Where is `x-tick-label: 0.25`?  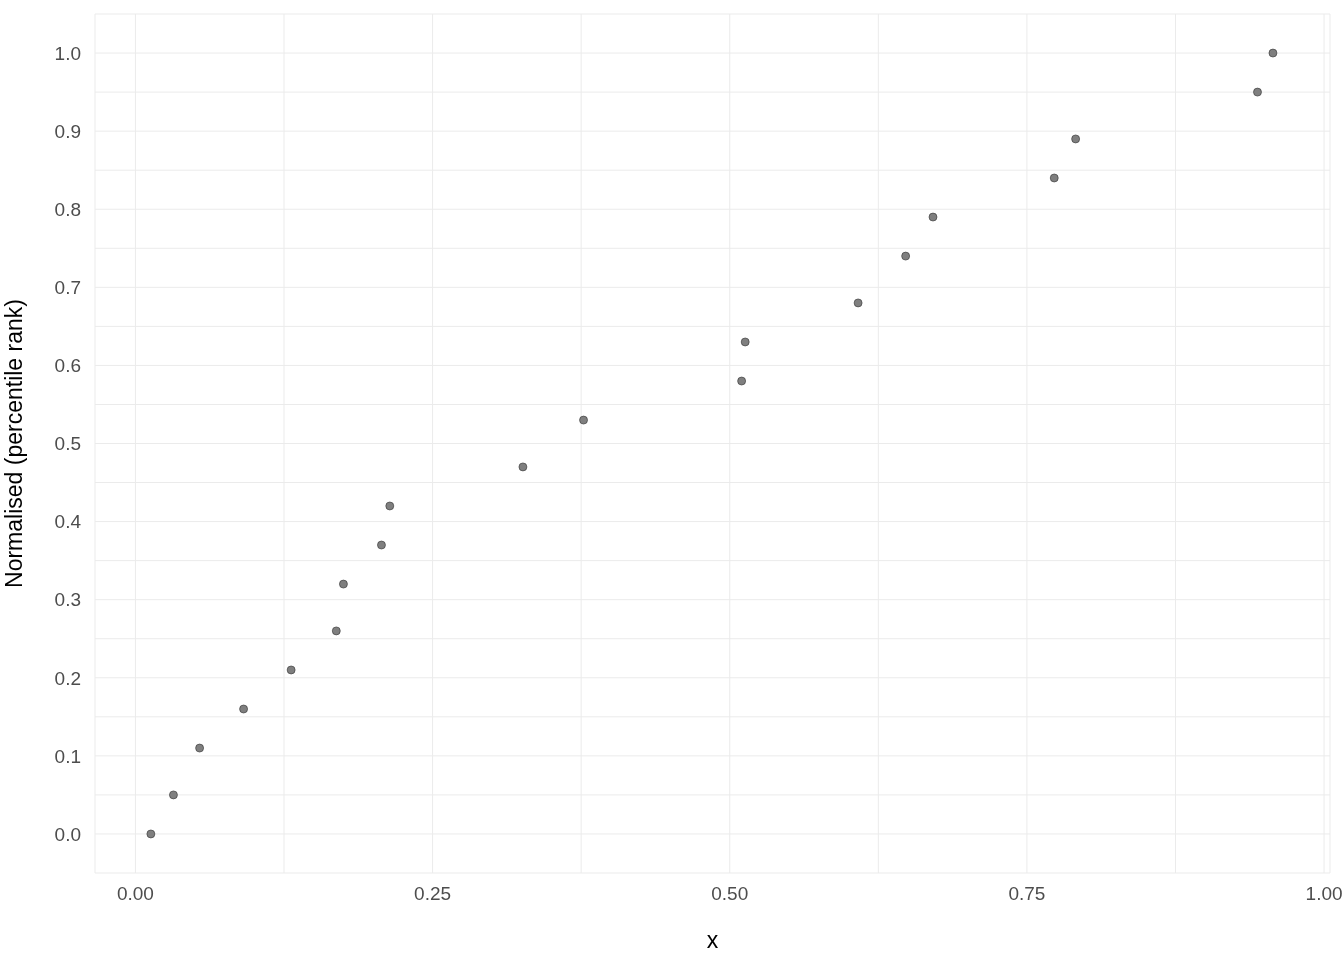 x-tick-label: 0.25 is located at coordinates (433, 894).